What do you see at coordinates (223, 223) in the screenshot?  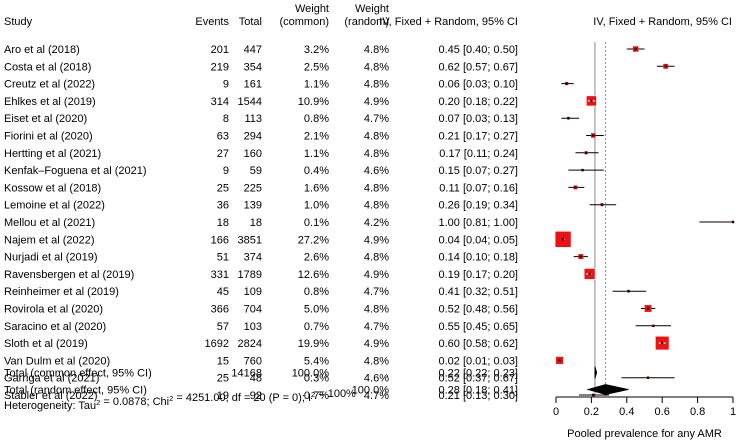 I see `study-events: 18` at bounding box center [223, 223].